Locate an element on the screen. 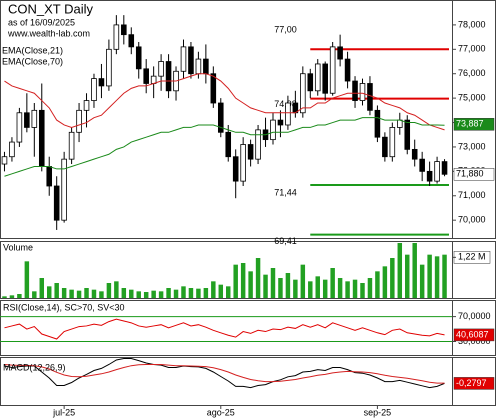 This screenshot has width=496, height=420. x-tick-label: ago-25 is located at coordinates (221, 412).